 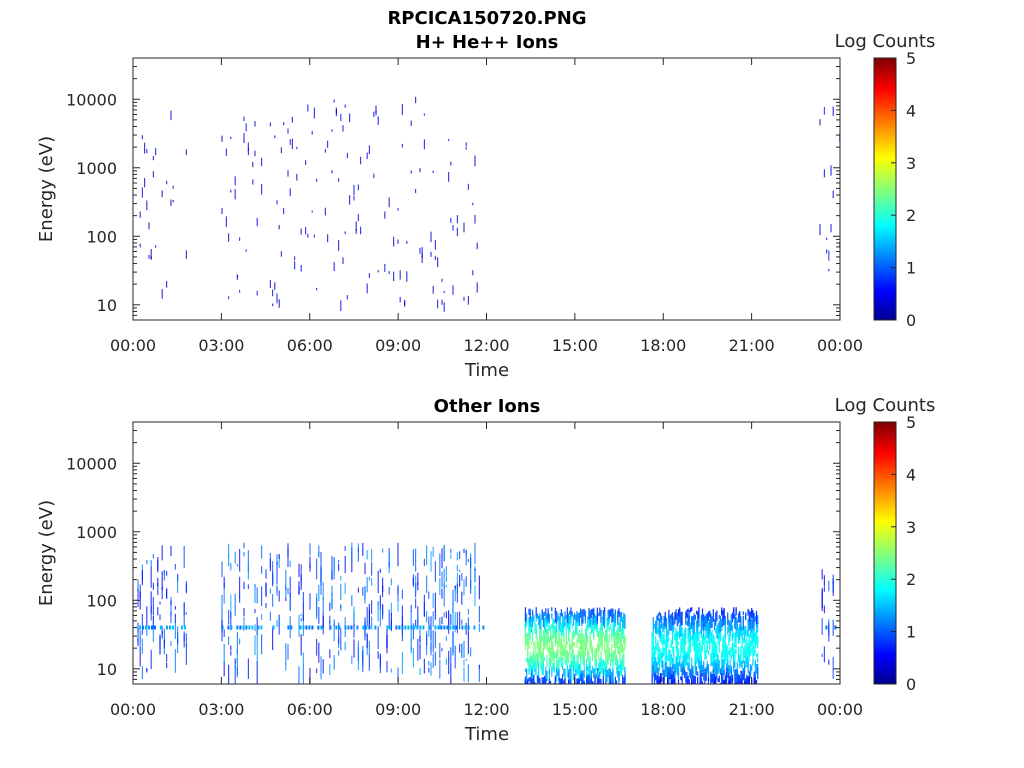 What do you see at coordinates (752, 345) in the screenshot?
I see `x-tick-label: 21:00` at bounding box center [752, 345].